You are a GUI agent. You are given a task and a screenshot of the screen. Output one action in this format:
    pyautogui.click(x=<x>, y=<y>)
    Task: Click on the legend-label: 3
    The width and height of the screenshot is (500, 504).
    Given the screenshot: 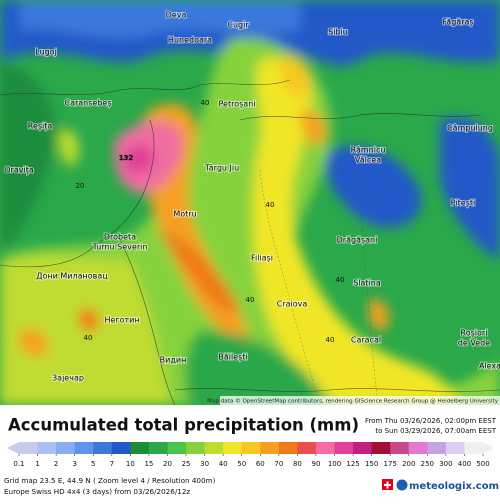 What is the action you would take?
    pyautogui.click(x=74, y=464)
    